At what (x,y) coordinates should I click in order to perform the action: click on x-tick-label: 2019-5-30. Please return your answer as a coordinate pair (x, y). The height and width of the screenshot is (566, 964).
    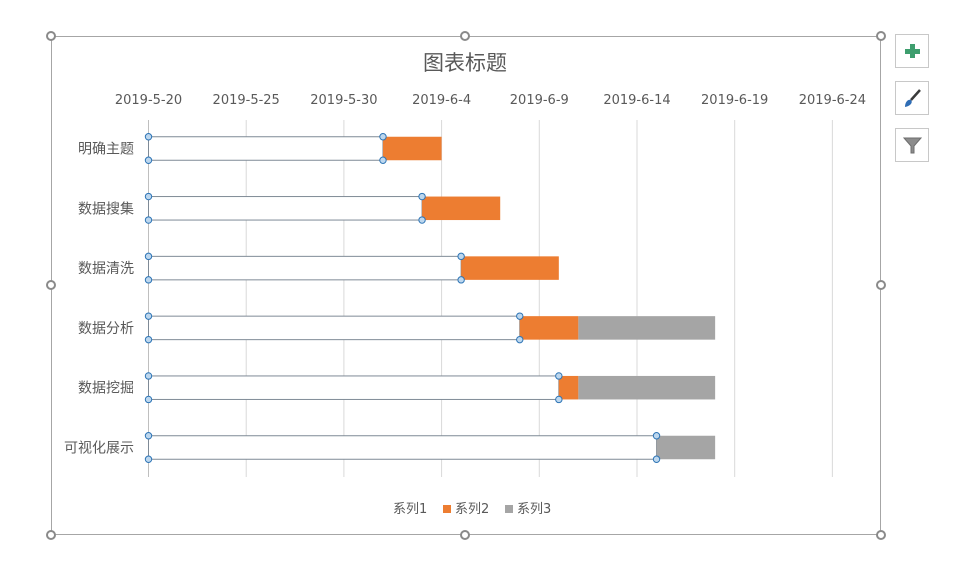
    Looking at the image, I should click on (343, 100).